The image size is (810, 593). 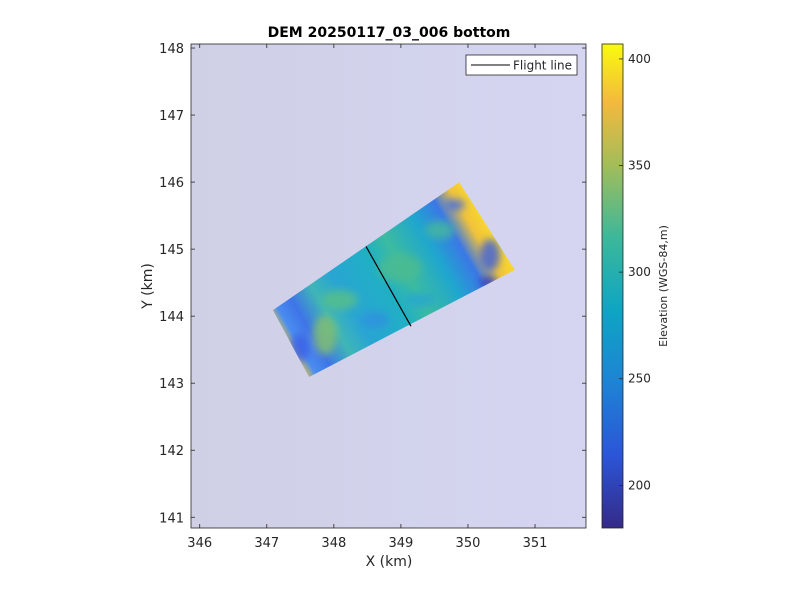 What do you see at coordinates (171, 250) in the screenshot?
I see `y-tick-label: 145` at bounding box center [171, 250].